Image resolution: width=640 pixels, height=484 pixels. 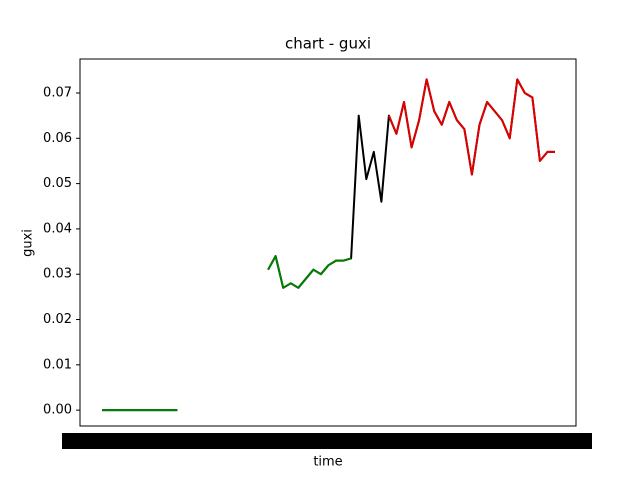 I want to click on x-tick-label-blob, so click(x=327, y=441).